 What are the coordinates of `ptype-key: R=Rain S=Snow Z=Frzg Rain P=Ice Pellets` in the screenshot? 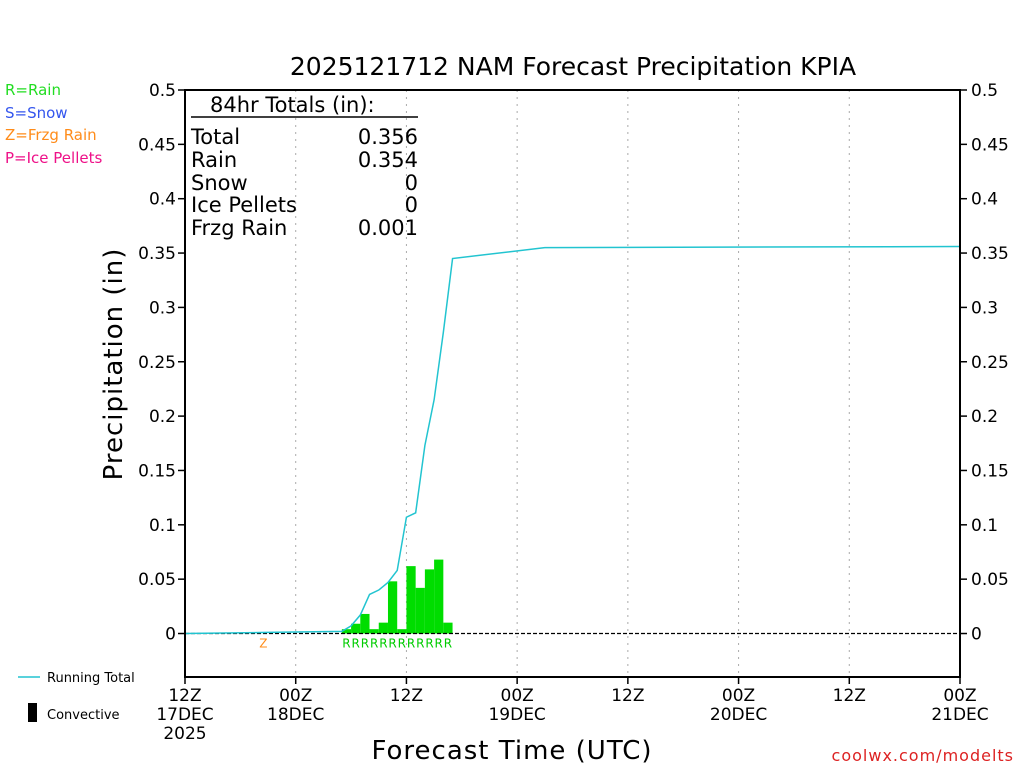 It's located at (53, 124).